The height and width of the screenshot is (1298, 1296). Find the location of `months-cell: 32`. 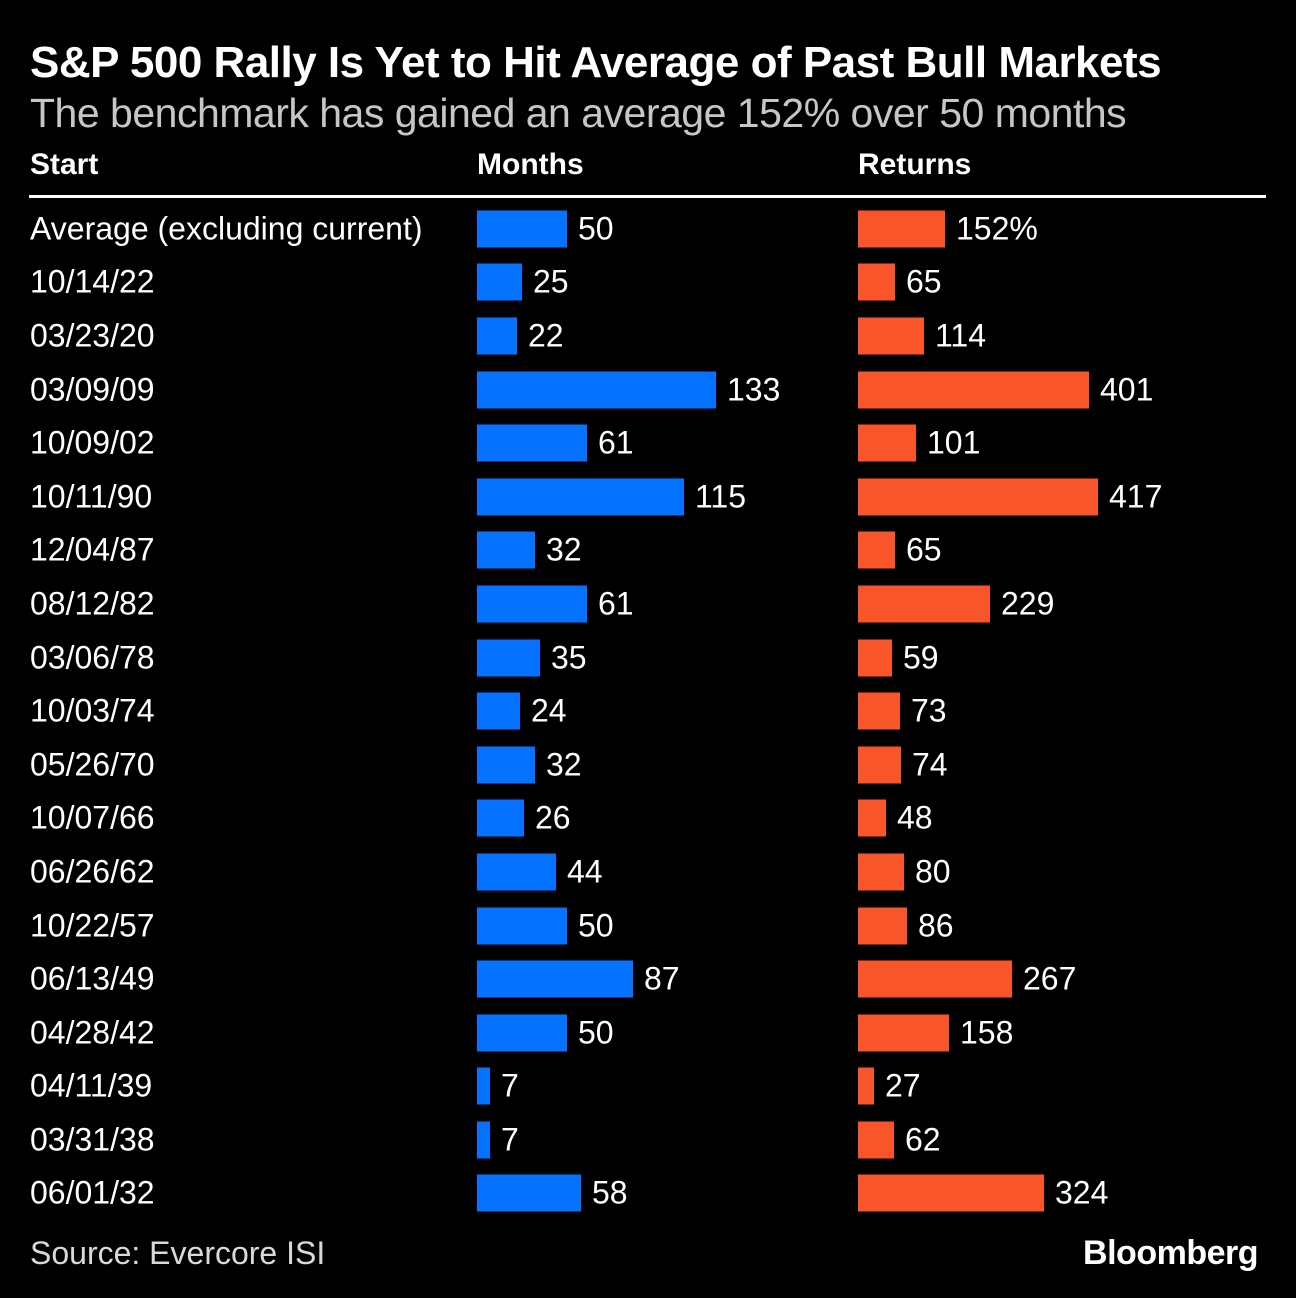

months-cell: 32 is located at coordinates (529, 550).